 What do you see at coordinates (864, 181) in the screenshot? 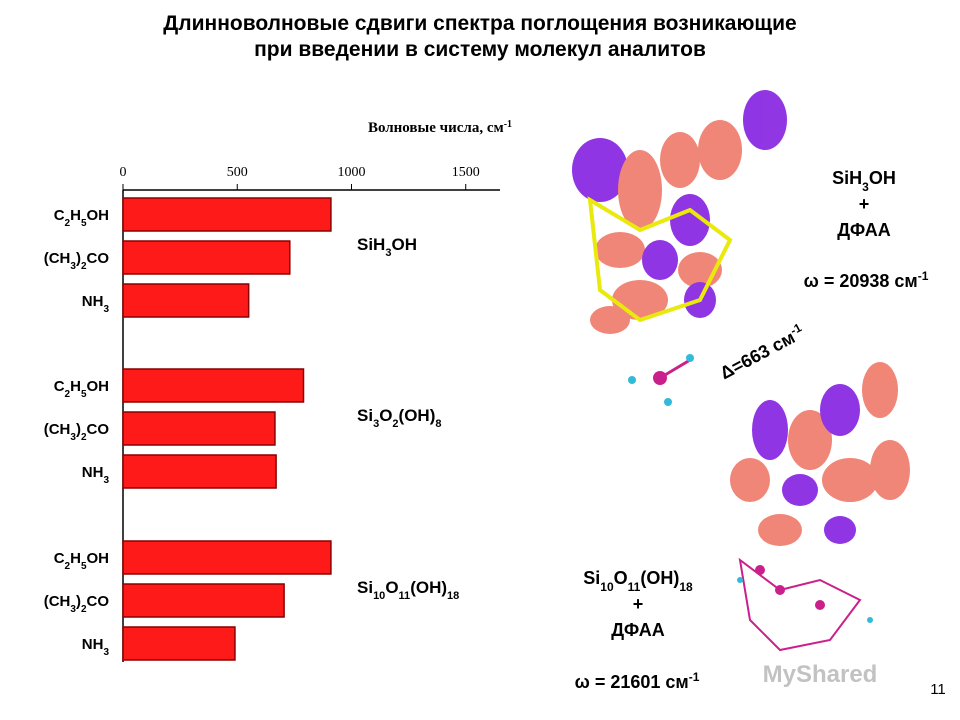
I see `complex-label: SiH3OH` at bounding box center [864, 181].